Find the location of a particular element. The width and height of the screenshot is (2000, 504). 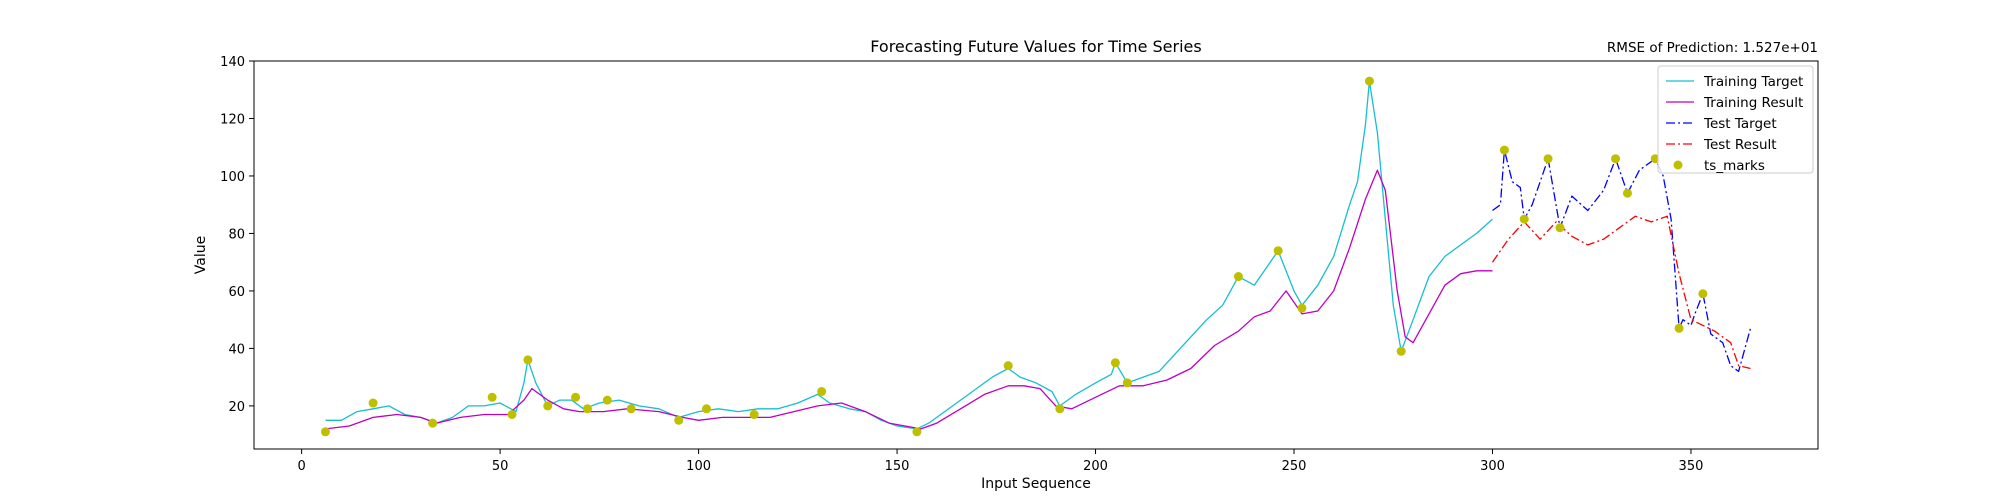

x-tick-label: 350 is located at coordinates (1691, 466).